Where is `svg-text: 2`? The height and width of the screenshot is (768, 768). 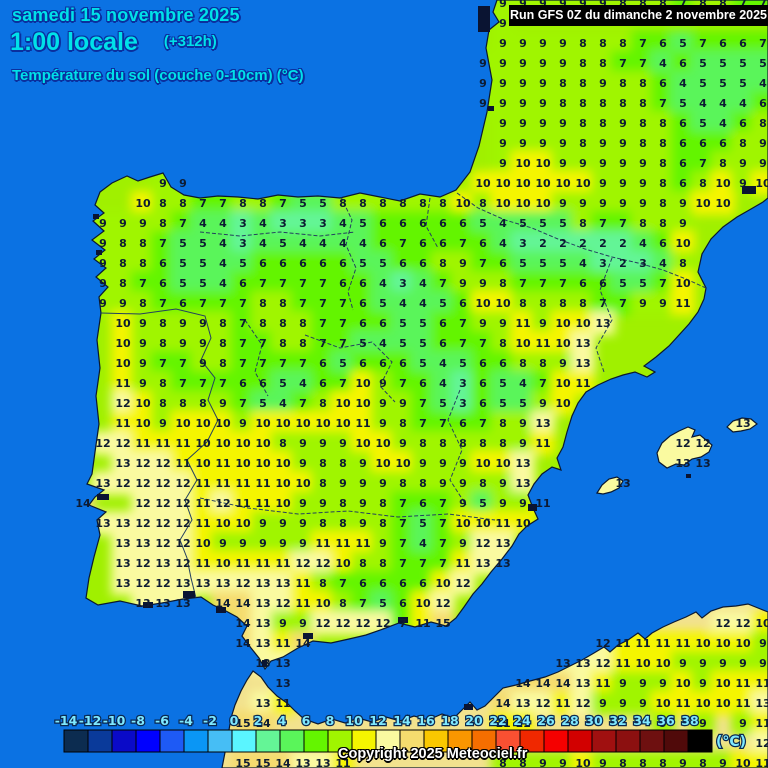 svg-text: 2 is located at coordinates (543, 243).